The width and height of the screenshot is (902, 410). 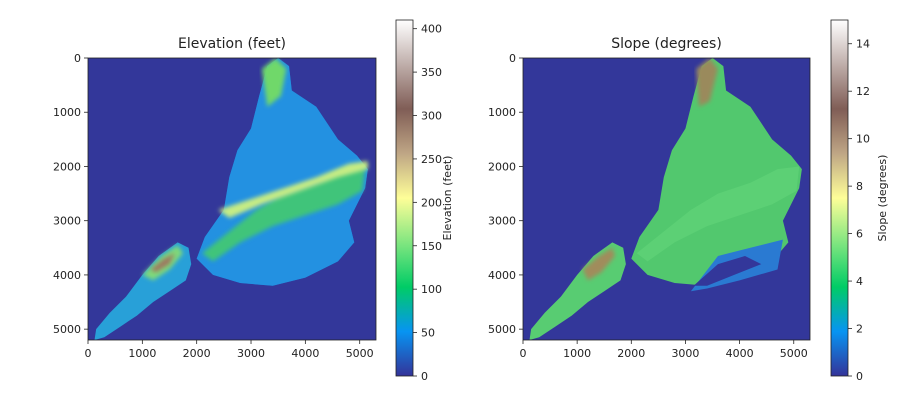 I want to click on colorbar-tick-label: 6, so click(x=859, y=234).